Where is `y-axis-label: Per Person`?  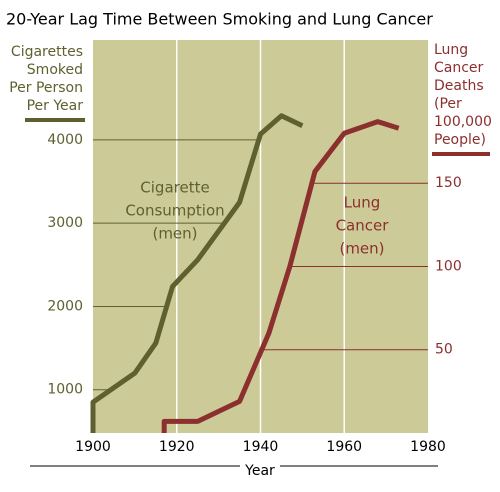
y-axis-label: Per Person is located at coordinates (46, 88).